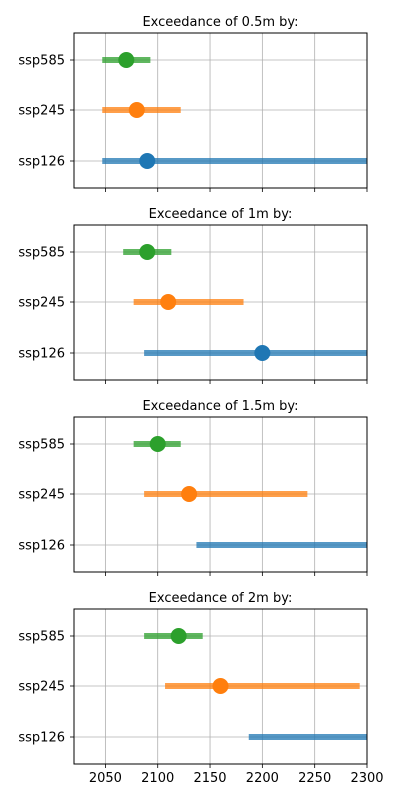  I want to click on chart-title: Exceedance of 1m by:, so click(221, 214).